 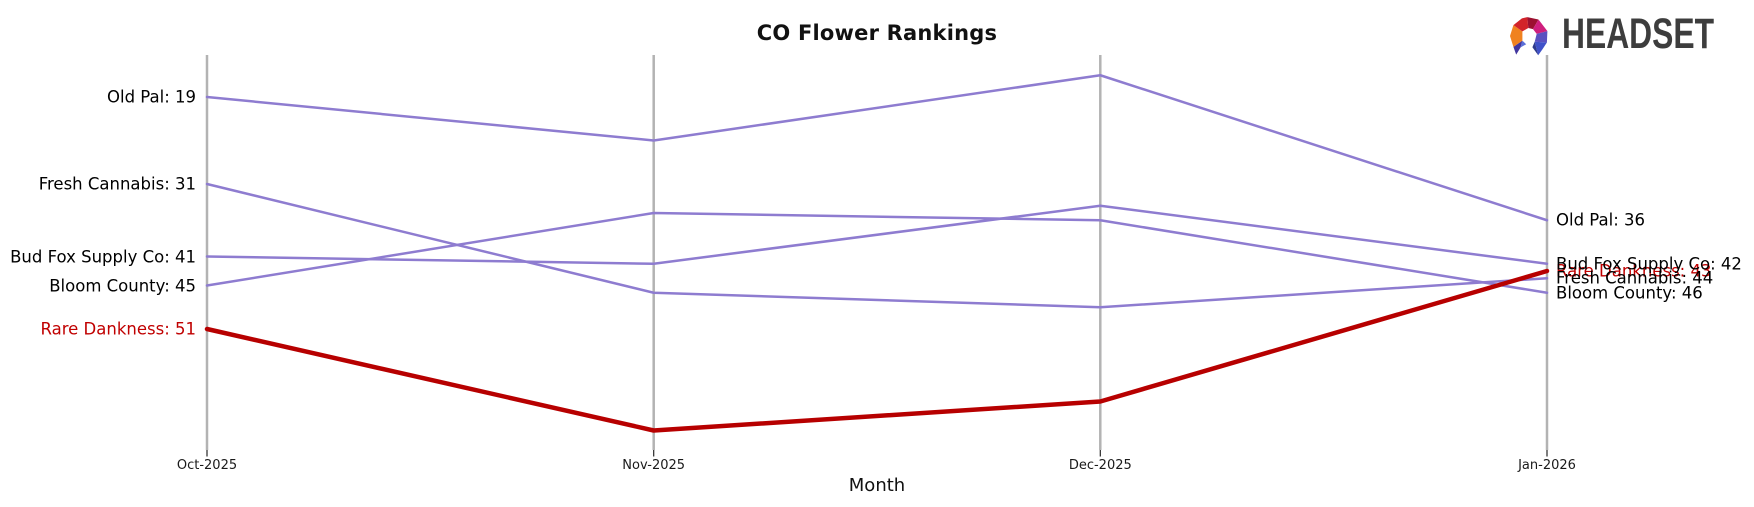 I want to click on headset-logo: HEADSET, so click(x=1609, y=34).